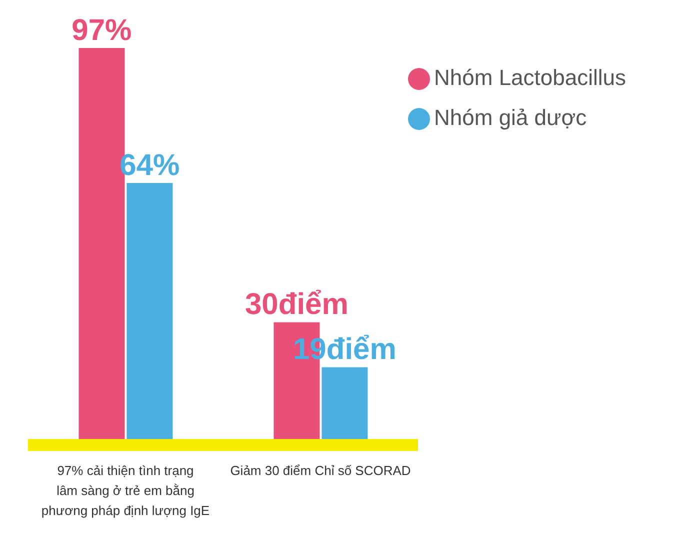 The width and height of the screenshot is (674, 543). What do you see at coordinates (320, 470) in the screenshot?
I see `x-tick-label: Giảm 30 điểm Chỉ số SCORAD` at bounding box center [320, 470].